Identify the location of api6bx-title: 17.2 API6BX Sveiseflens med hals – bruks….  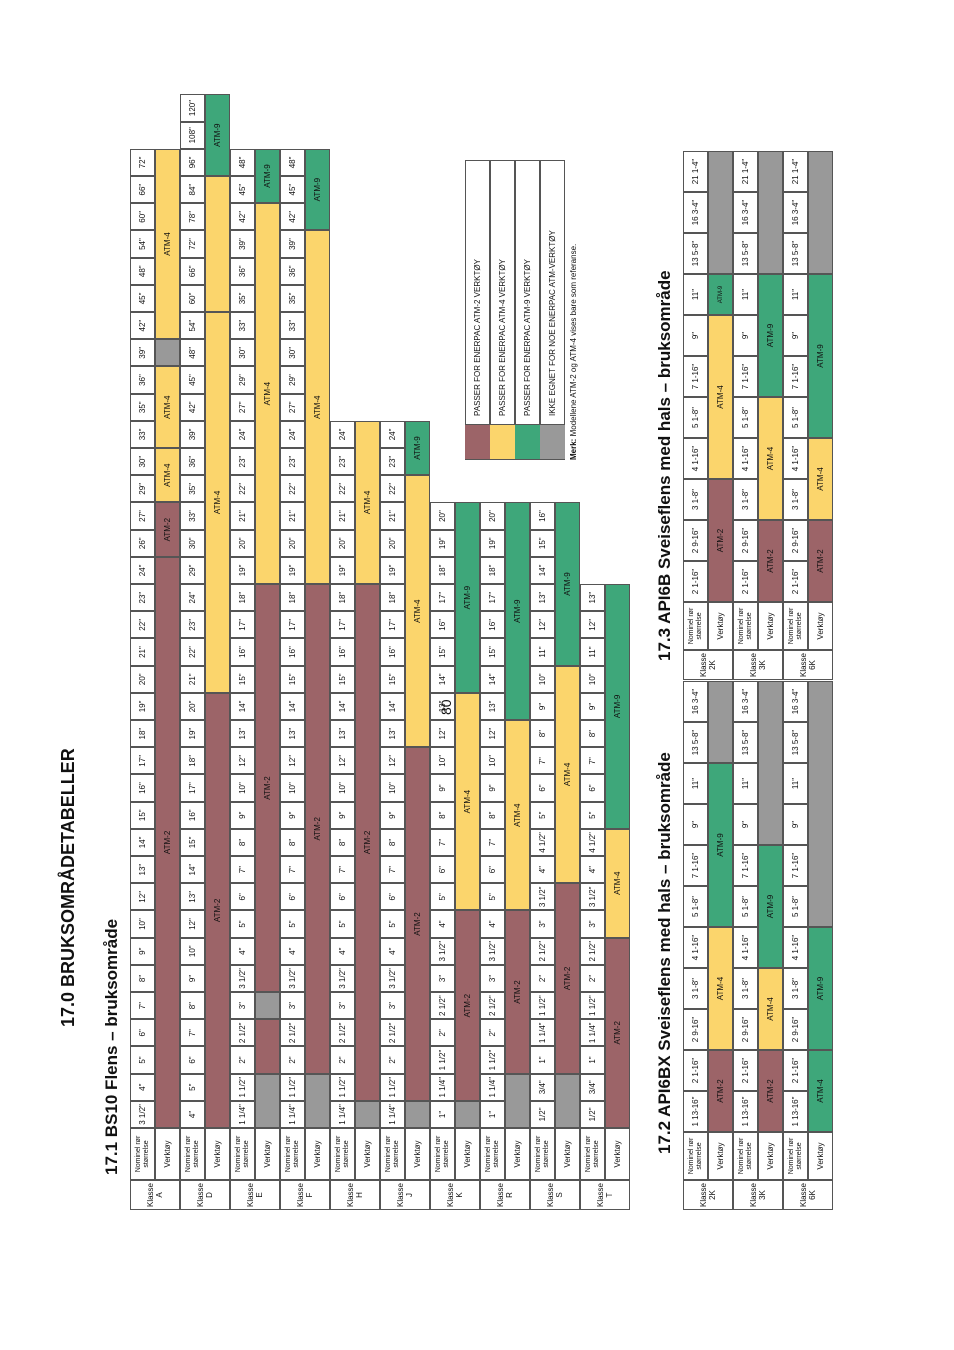
(664, 953).